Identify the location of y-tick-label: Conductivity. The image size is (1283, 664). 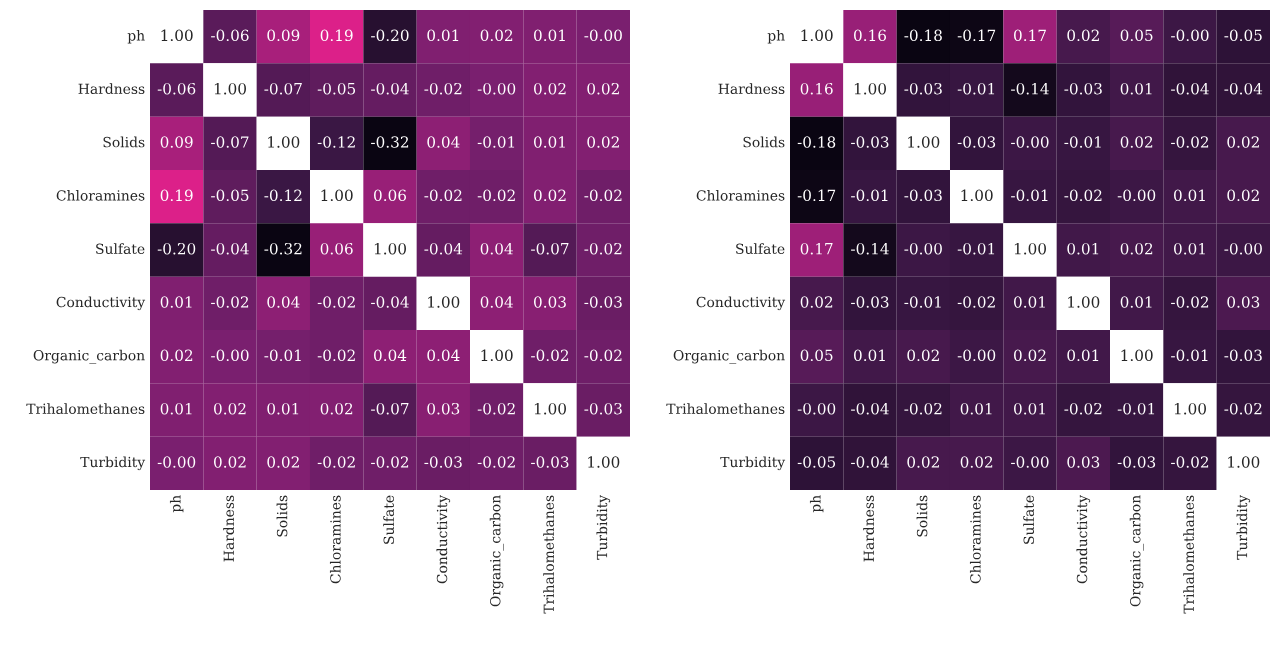
(741, 303).